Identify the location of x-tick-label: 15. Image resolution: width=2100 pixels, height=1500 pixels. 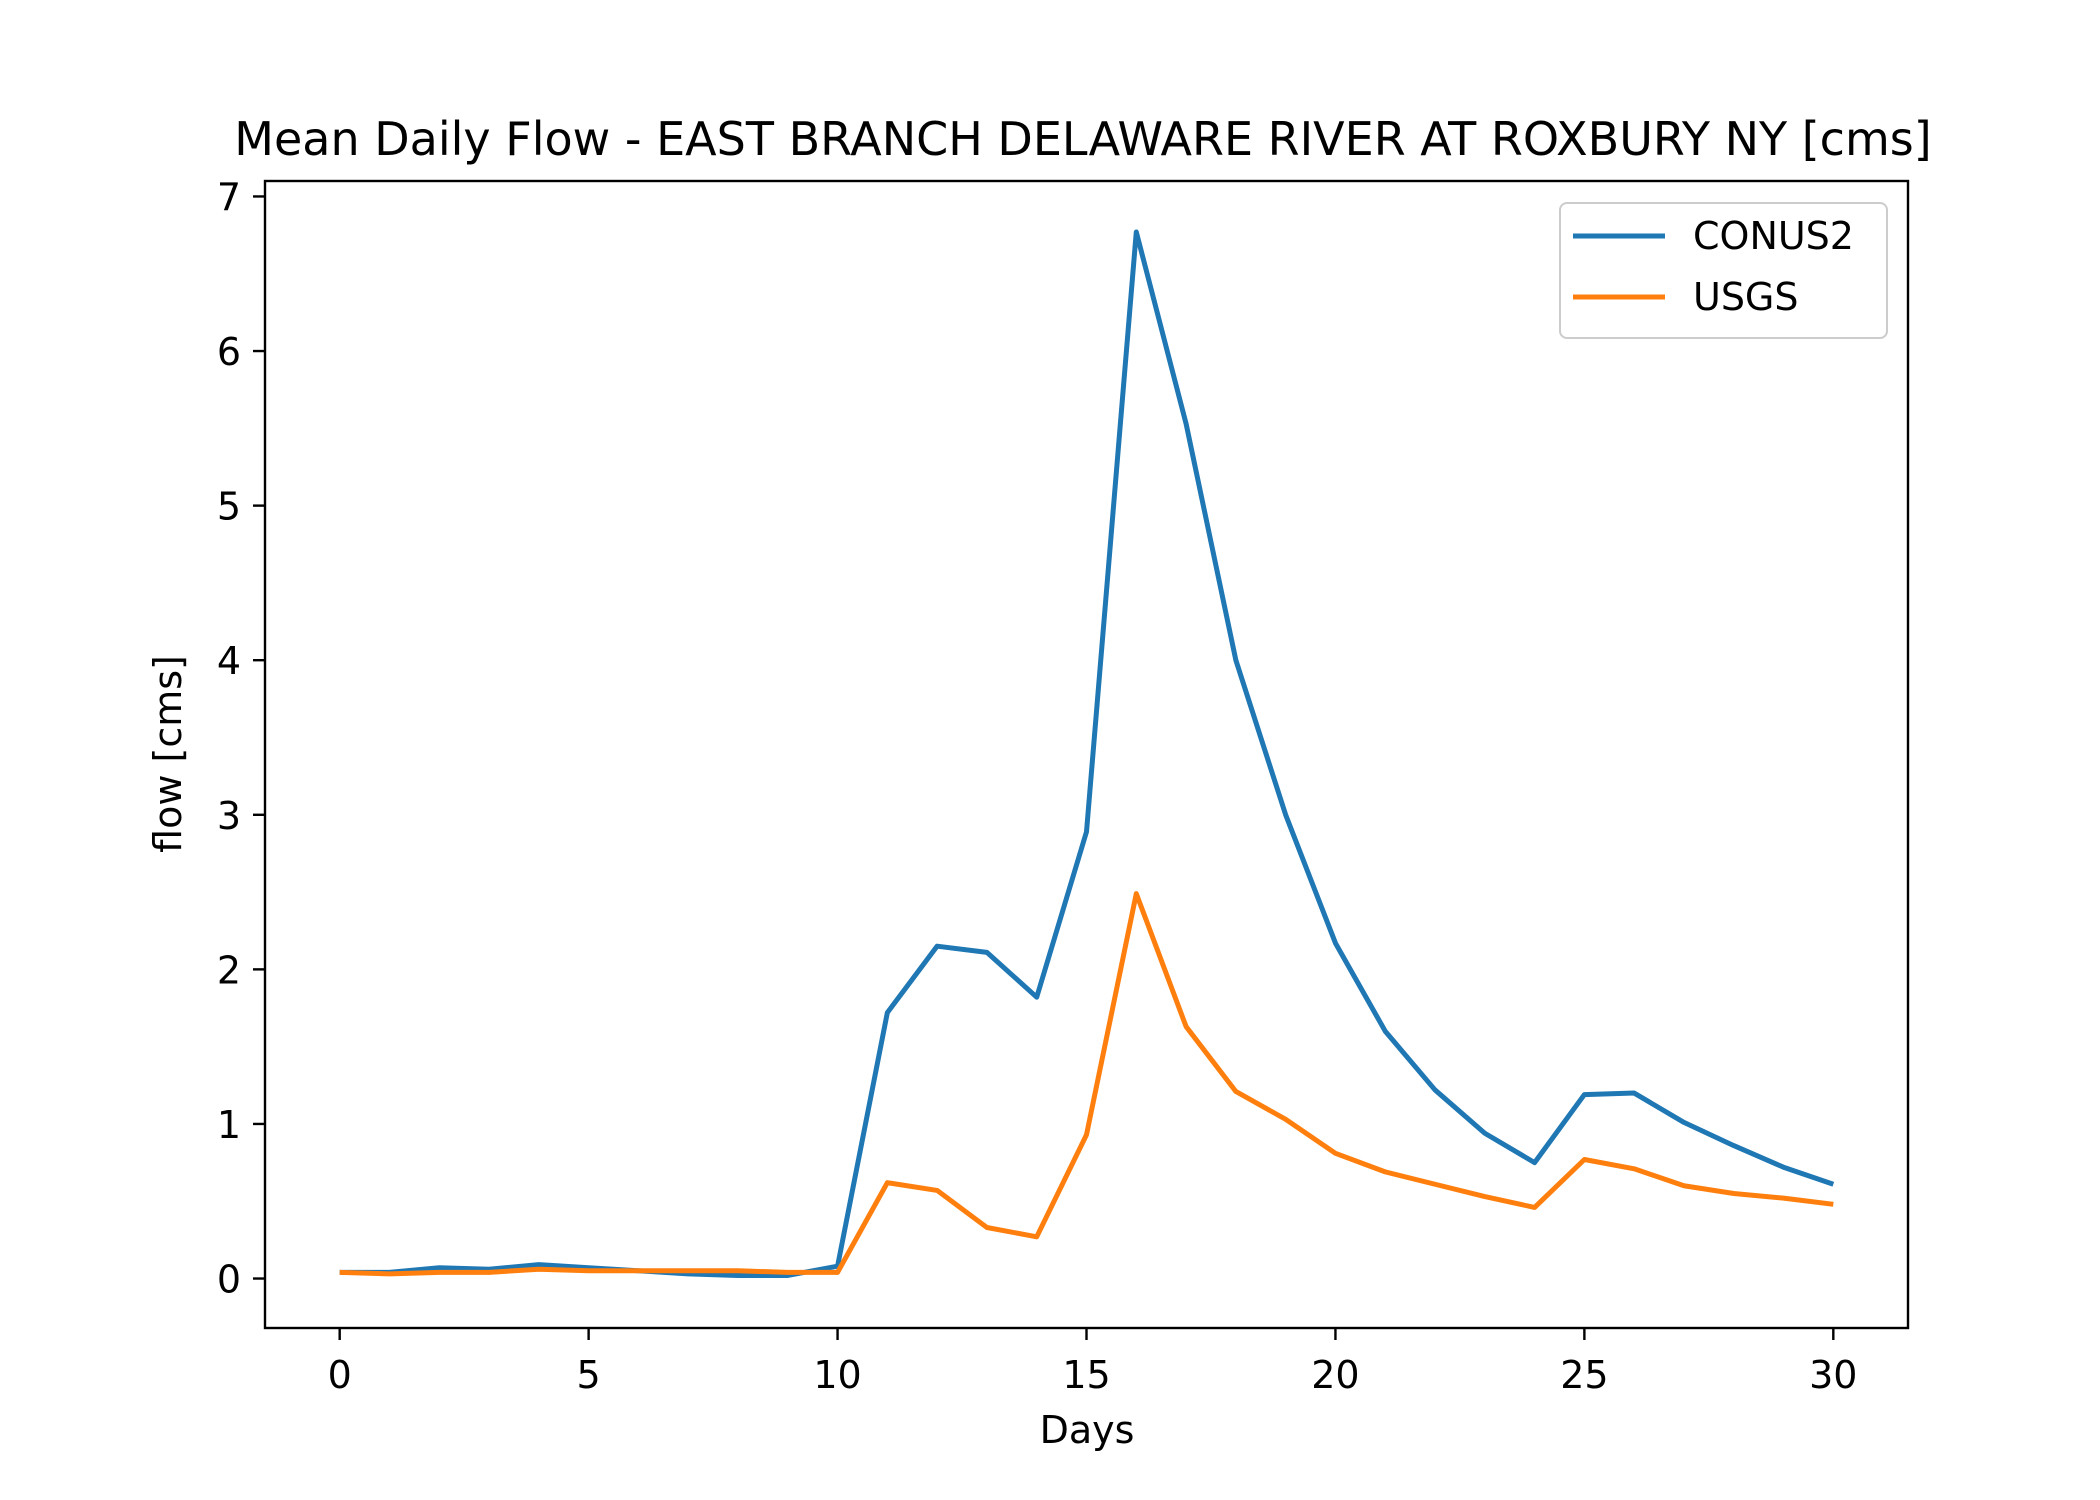
(1086, 1375).